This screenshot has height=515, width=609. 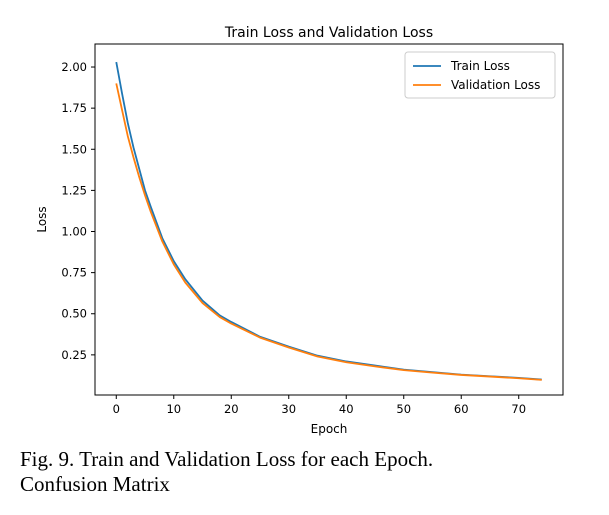 What do you see at coordinates (461, 409) in the screenshot?
I see `x-tick-label: 60` at bounding box center [461, 409].